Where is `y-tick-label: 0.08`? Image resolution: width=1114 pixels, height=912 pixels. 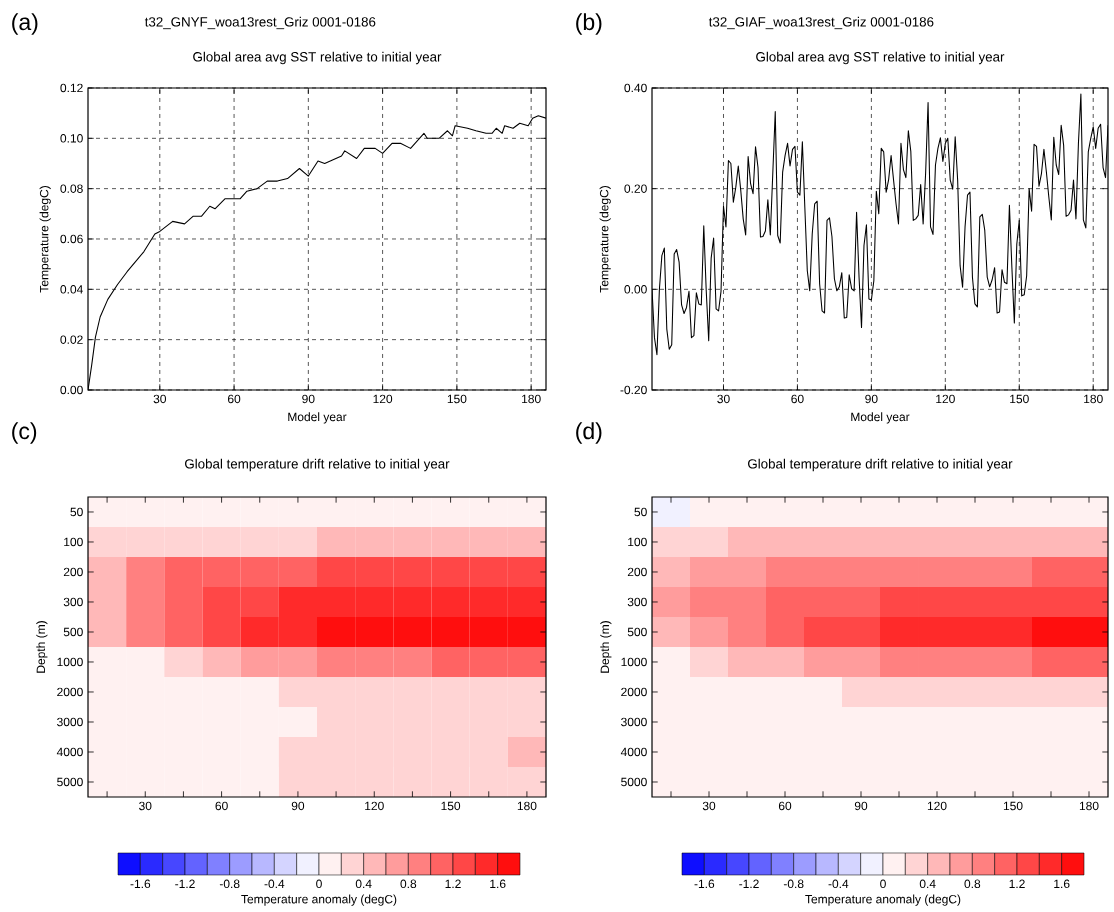
y-tick-label: 0.08 is located at coordinates (71, 188).